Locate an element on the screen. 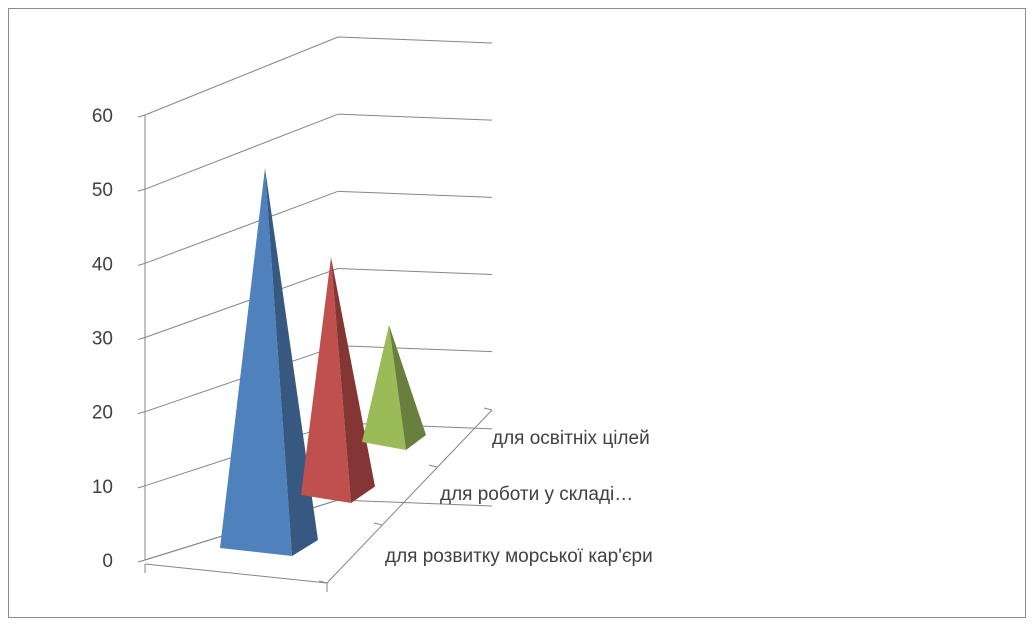 The height and width of the screenshot is (624, 1035). category-label-1: для розвитку морської кар'єри is located at coordinates (519, 556).